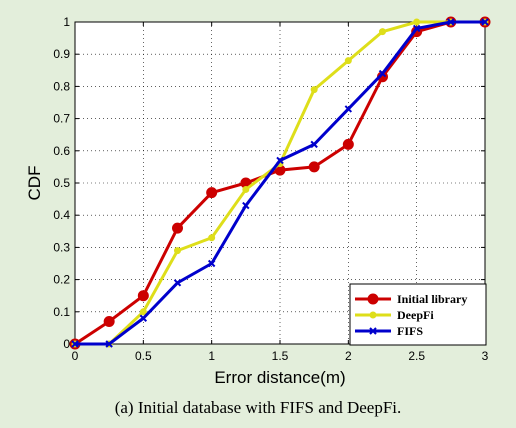 The height and width of the screenshot is (428, 516). I want to click on y-tick-label: 0.9, so click(61, 54).